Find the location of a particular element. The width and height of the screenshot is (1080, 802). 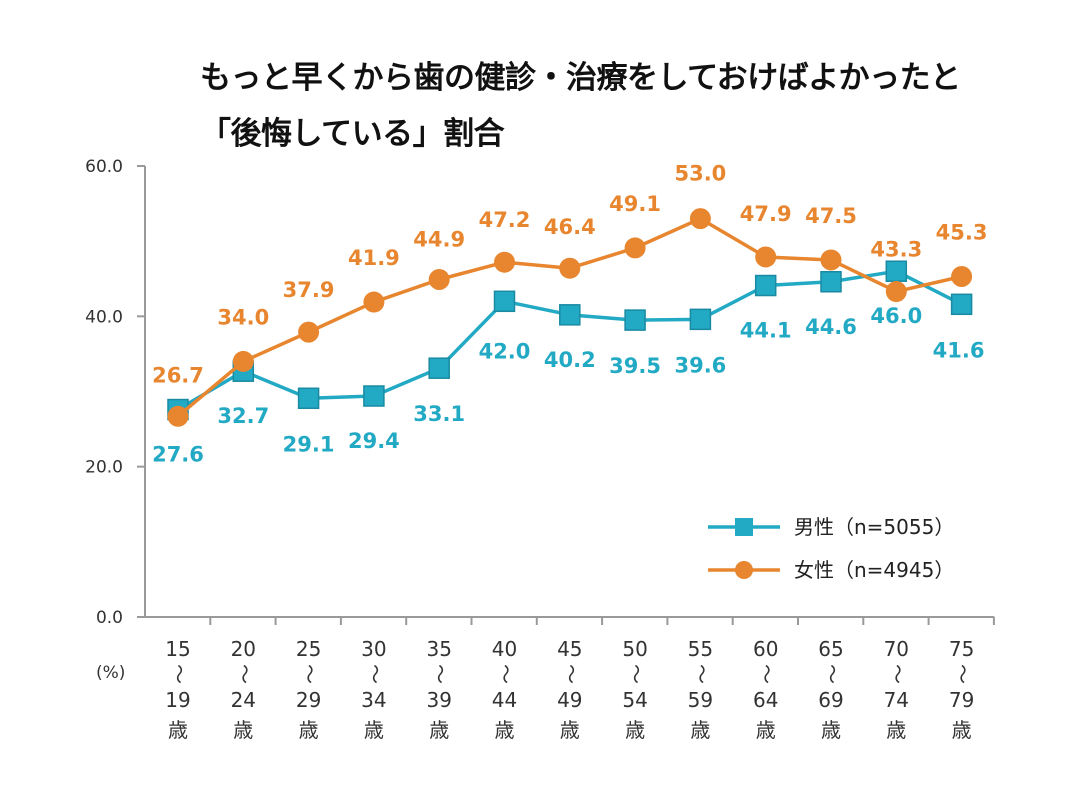

y-axis-unit-label: (%) is located at coordinates (110, 673).